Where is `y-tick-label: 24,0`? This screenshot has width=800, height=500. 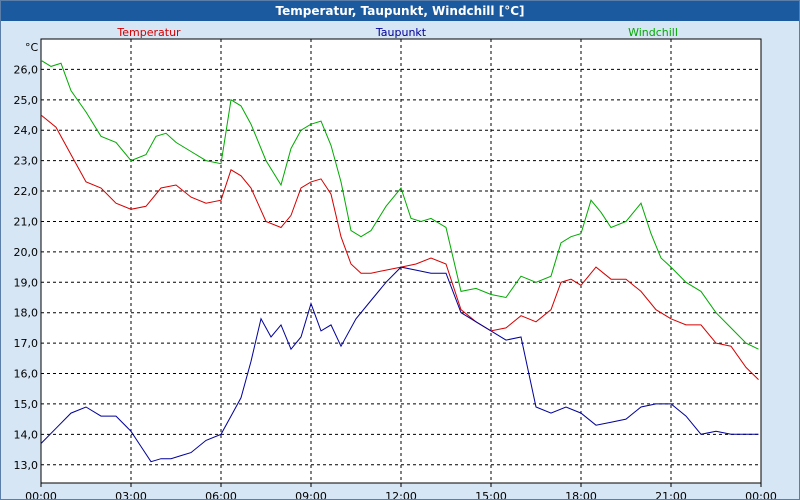
y-tick-label: 24,0 is located at coordinates (26, 130).